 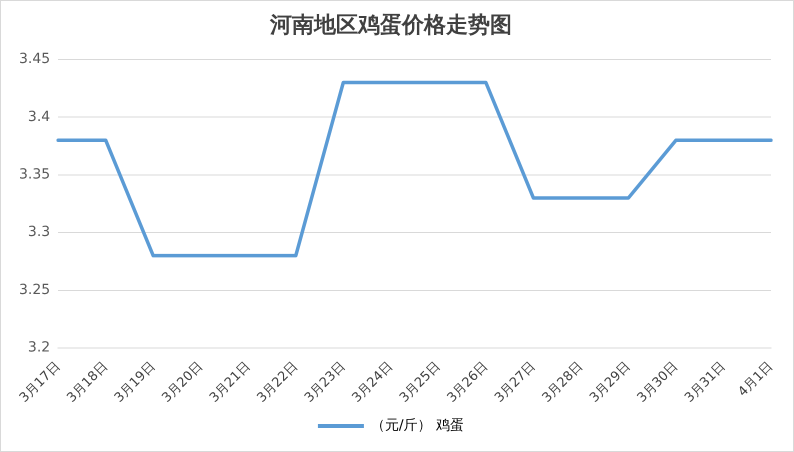 What do you see at coordinates (468, 382) in the screenshot?
I see `x-tick-label: 3月26日` at bounding box center [468, 382].